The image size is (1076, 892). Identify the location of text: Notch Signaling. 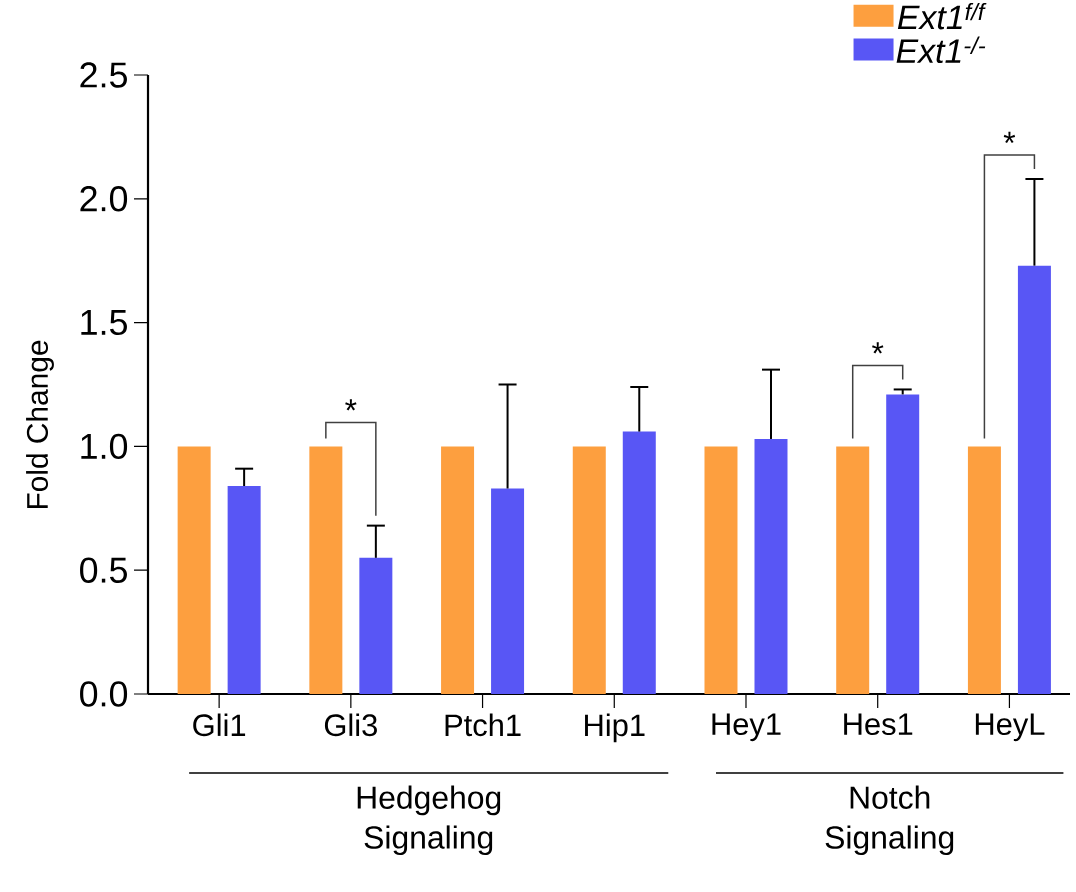
(889, 820).